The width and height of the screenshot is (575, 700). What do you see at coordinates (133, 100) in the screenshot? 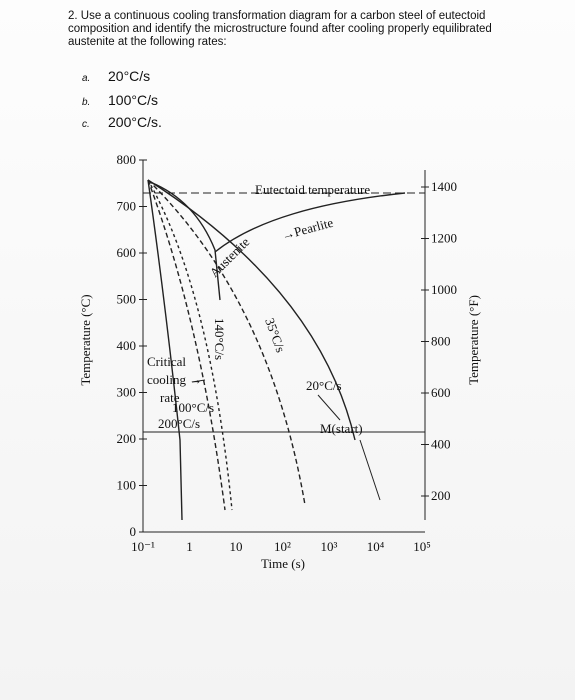
I see `option-text: 100°C/s` at bounding box center [133, 100].